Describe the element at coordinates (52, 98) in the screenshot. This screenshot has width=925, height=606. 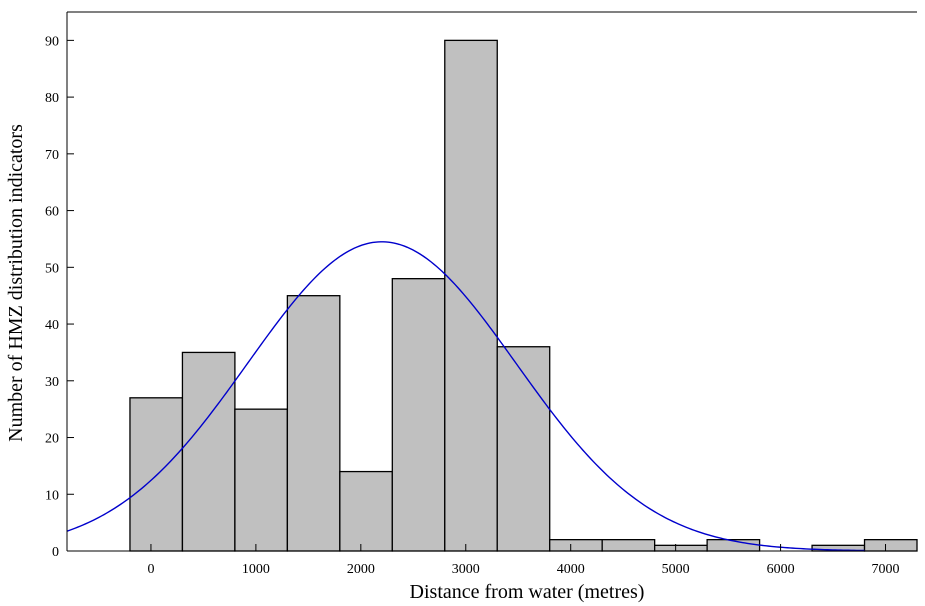
I see `y-tick-label: 80` at that location.